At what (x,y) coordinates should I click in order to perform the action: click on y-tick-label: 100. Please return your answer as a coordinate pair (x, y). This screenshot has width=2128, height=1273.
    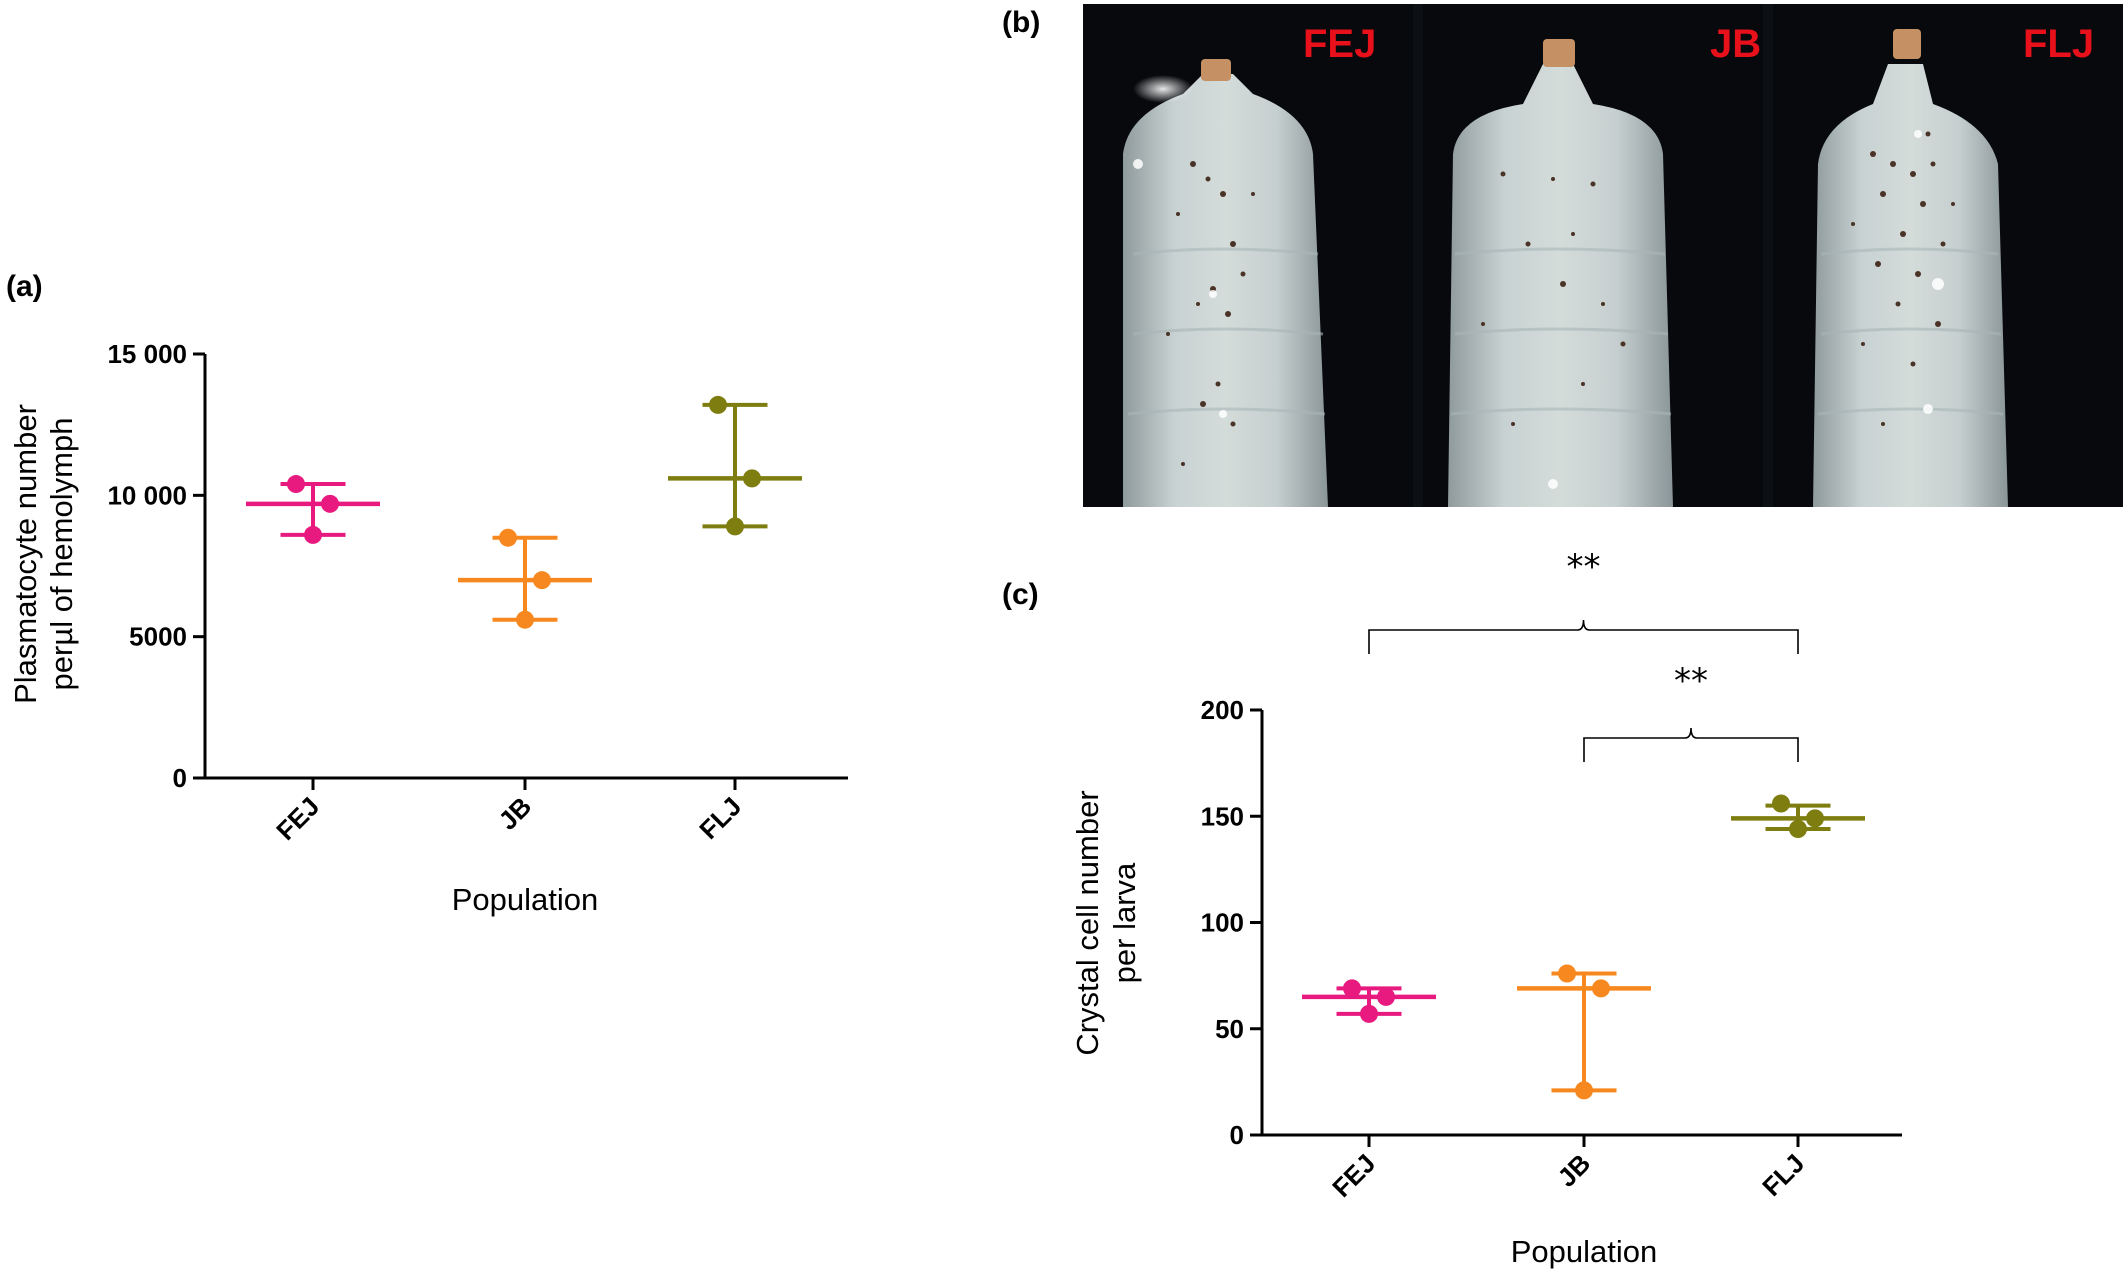
    Looking at the image, I should click on (1222, 923).